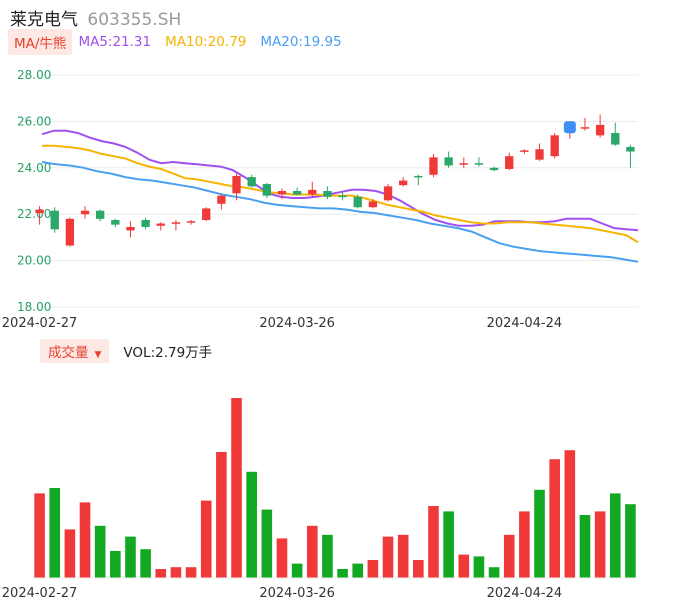 This screenshot has height=606, width=686. What do you see at coordinates (34, 168) in the screenshot?
I see `y-tick-label: 24.00` at bounding box center [34, 168].